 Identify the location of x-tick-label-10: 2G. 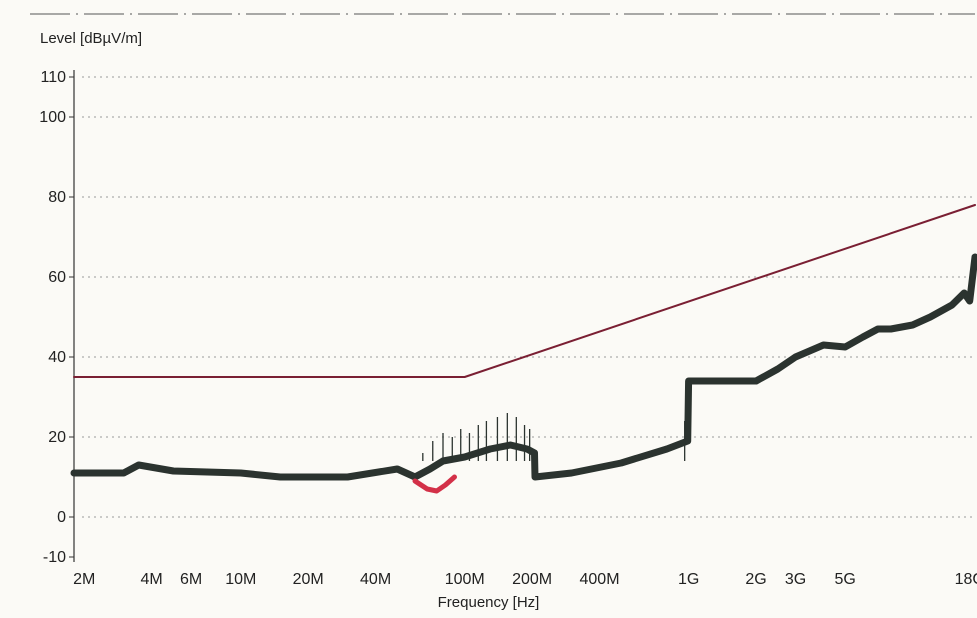
(755, 579).